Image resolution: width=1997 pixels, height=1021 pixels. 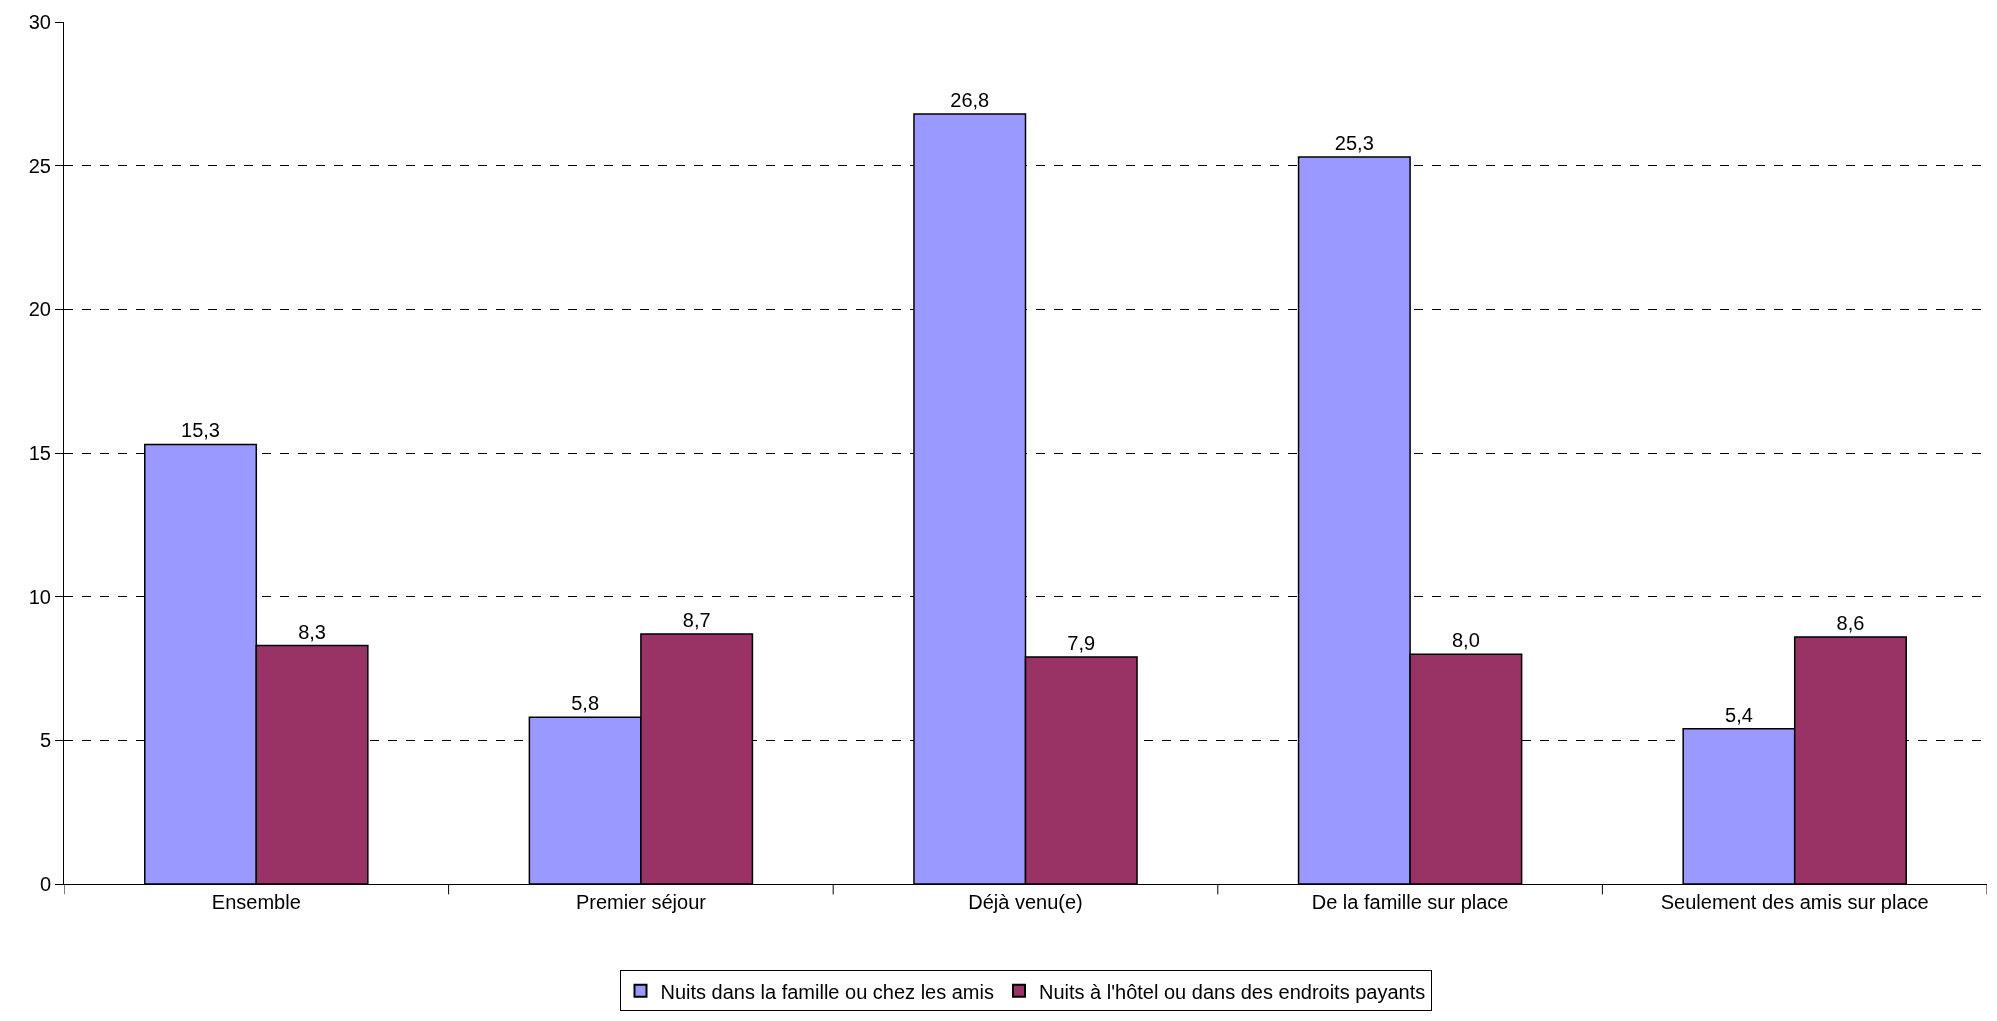 What do you see at coordinates (585, 703) in the screenshot?
I see `data-label: 5,8` at bounding box center [585, 703].